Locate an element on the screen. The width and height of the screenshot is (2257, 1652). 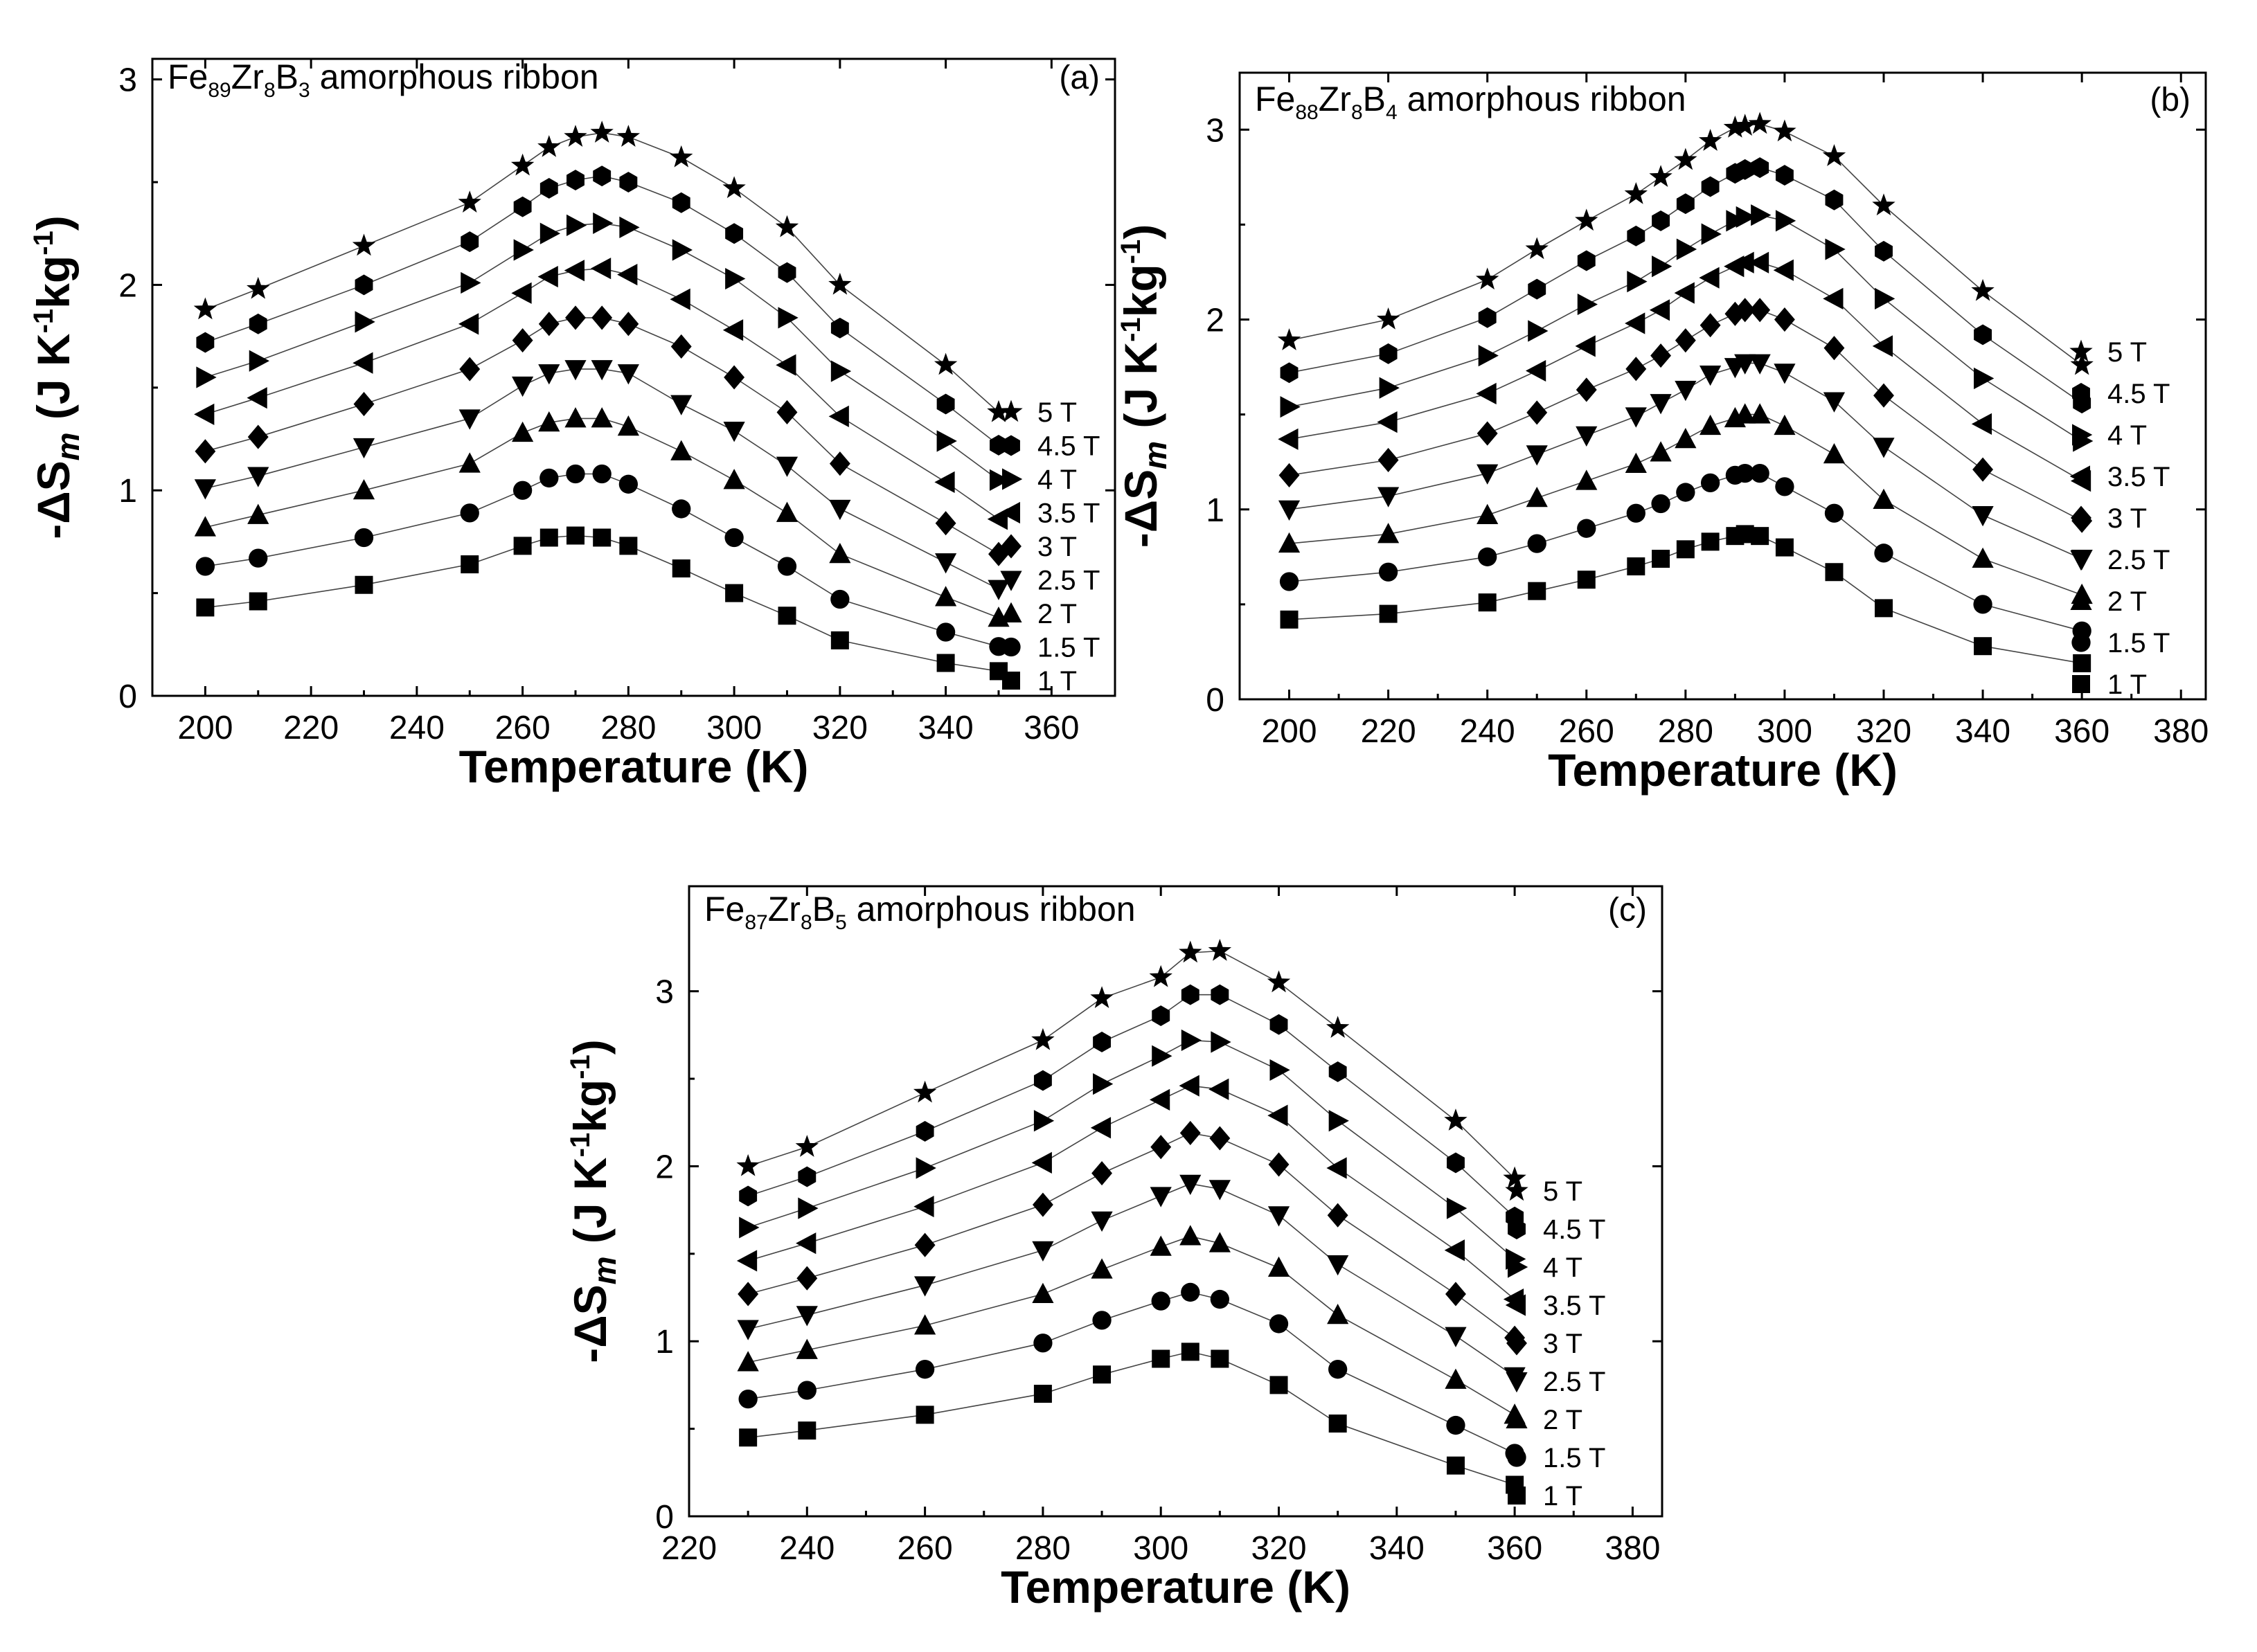
series-2.5-T is located at coordinates (602, 480).